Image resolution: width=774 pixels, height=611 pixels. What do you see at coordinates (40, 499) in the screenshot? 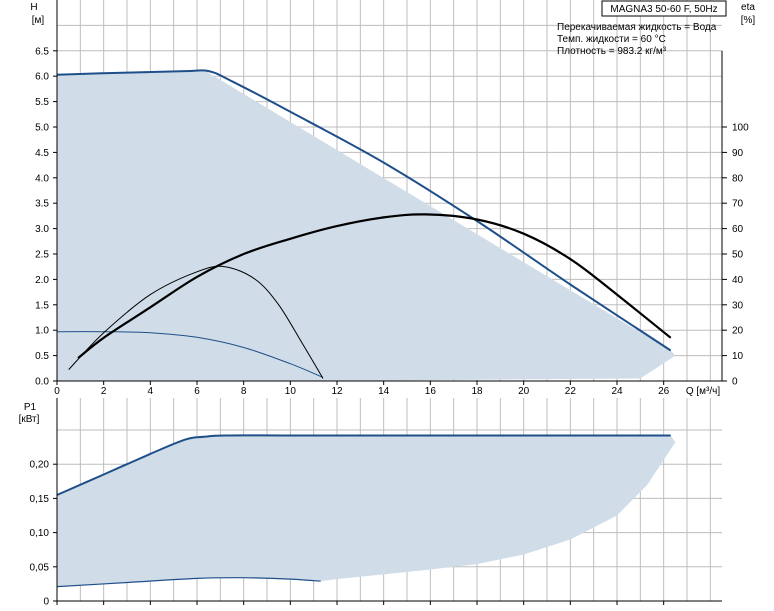
I see `y-tick-label: 0,15` at bounding box center [40, 499].